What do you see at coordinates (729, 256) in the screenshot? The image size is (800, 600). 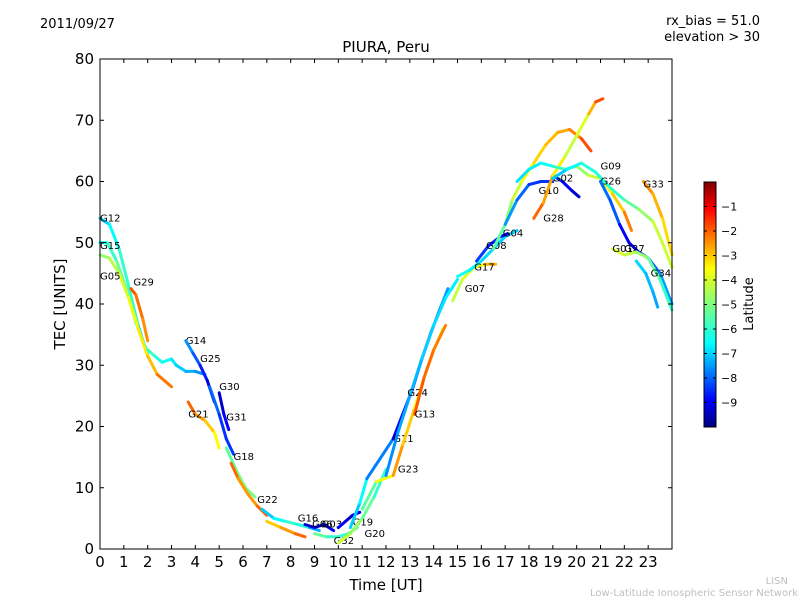 I see `colorbar-tick-label: −3` at bounding box center [729, 256].